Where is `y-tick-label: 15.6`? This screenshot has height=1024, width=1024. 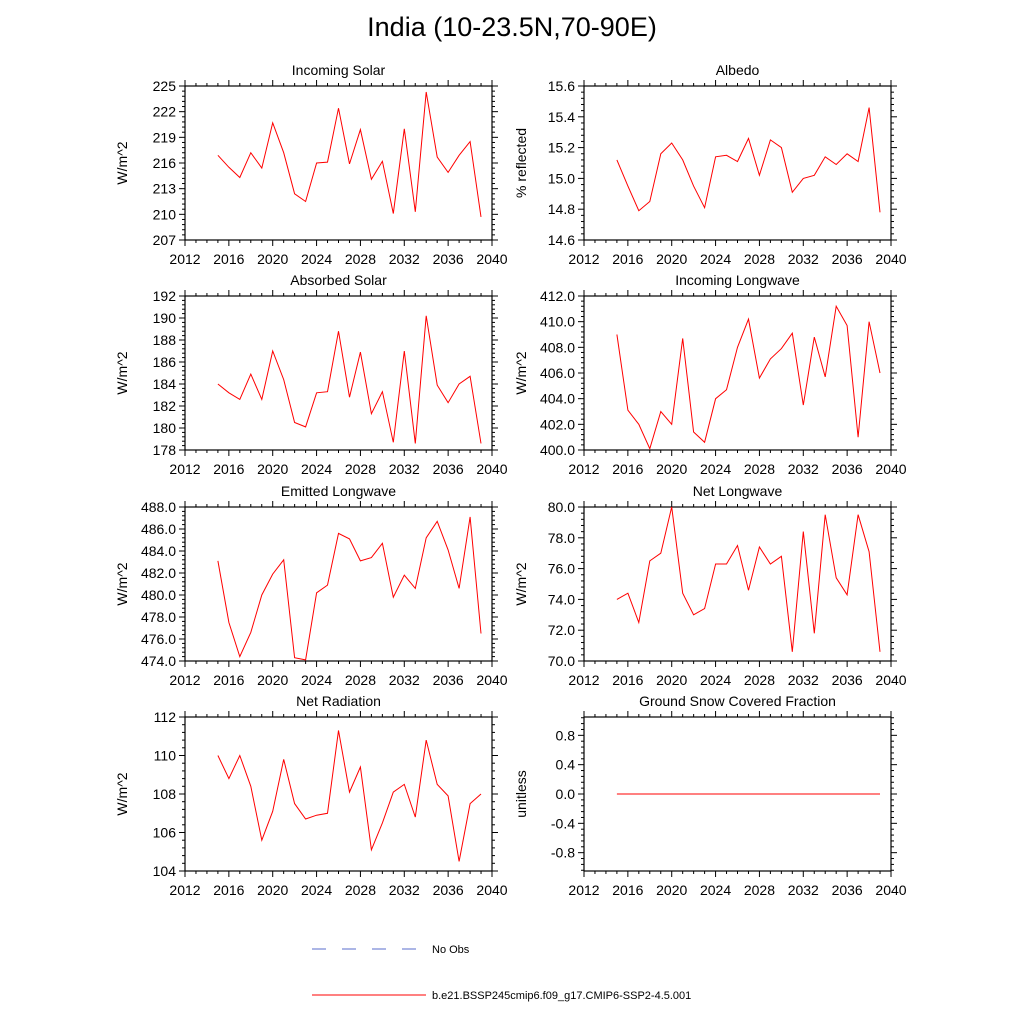
y-tick-label: 15.6 is located at coordinates (561, 86).